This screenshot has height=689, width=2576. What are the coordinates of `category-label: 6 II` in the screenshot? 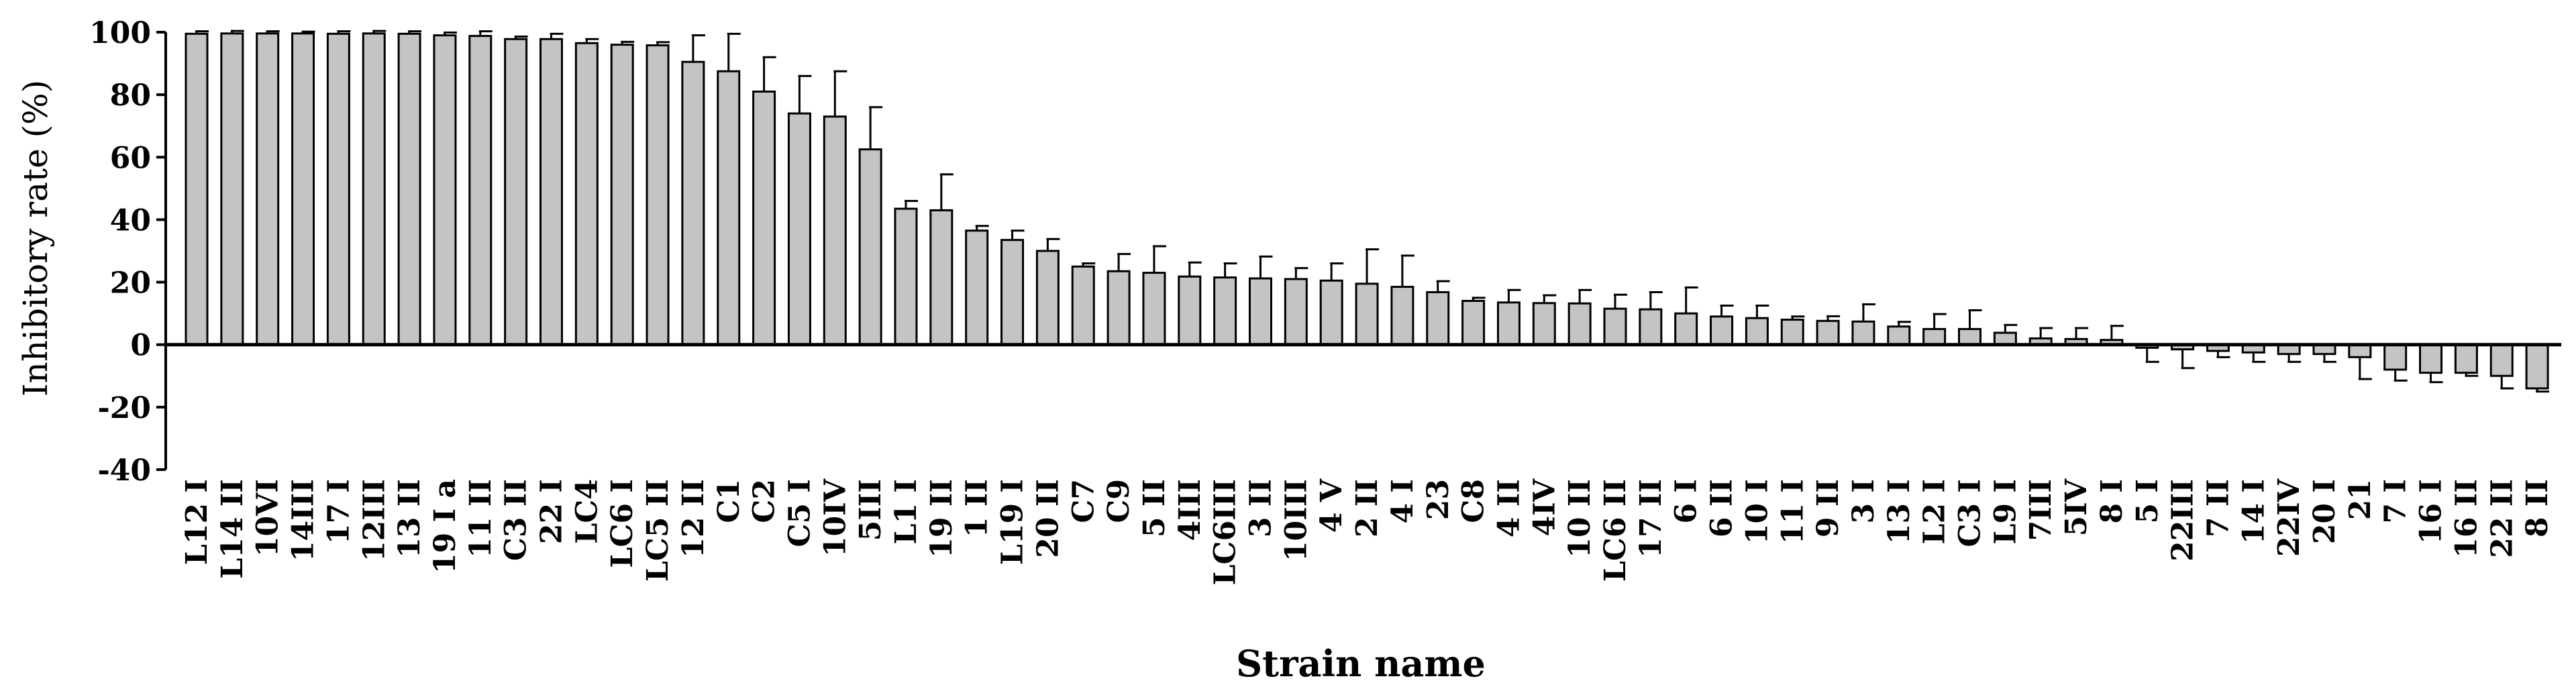 It's located at (1722, 508).